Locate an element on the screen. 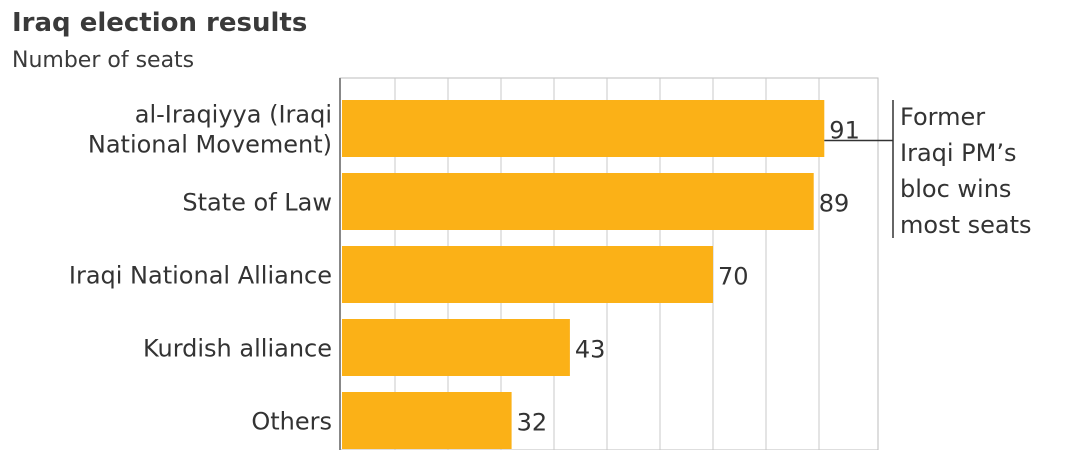 The width and height of the screenshot is (1065, 450). value-label: 43 is located at coordinates (590, 350).